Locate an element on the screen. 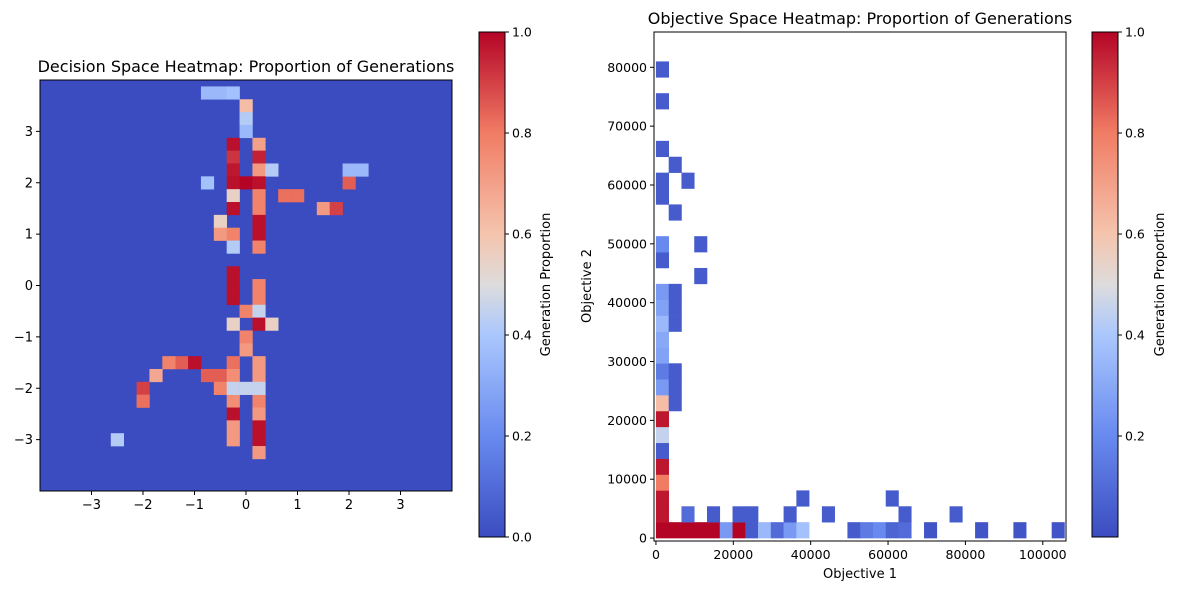 This screenshot has height=590, width=1178. colorbar-tick-label: 0.4 is located at coordinates (522, 335).